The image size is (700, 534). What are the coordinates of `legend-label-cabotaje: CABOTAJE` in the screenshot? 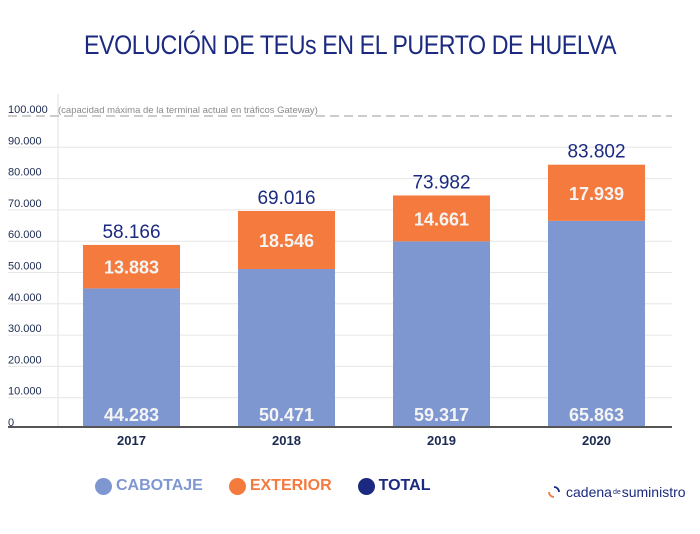 It's located at (159, 485).